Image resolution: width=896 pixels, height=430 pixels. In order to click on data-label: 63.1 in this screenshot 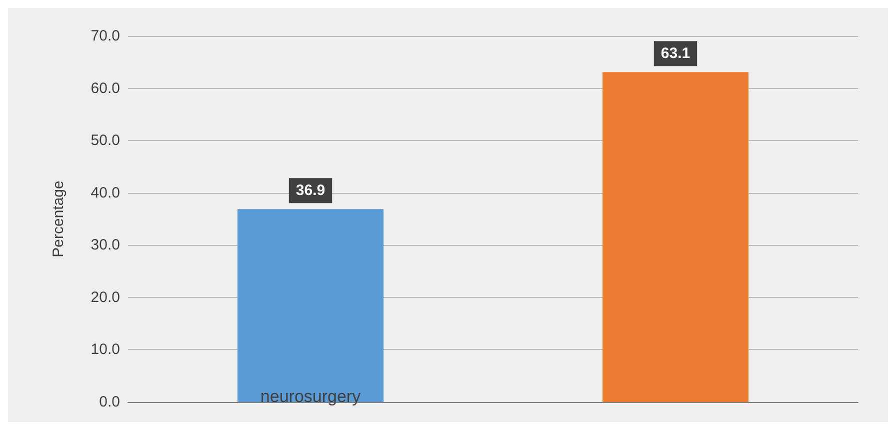, I will do `click(675, 53)`.